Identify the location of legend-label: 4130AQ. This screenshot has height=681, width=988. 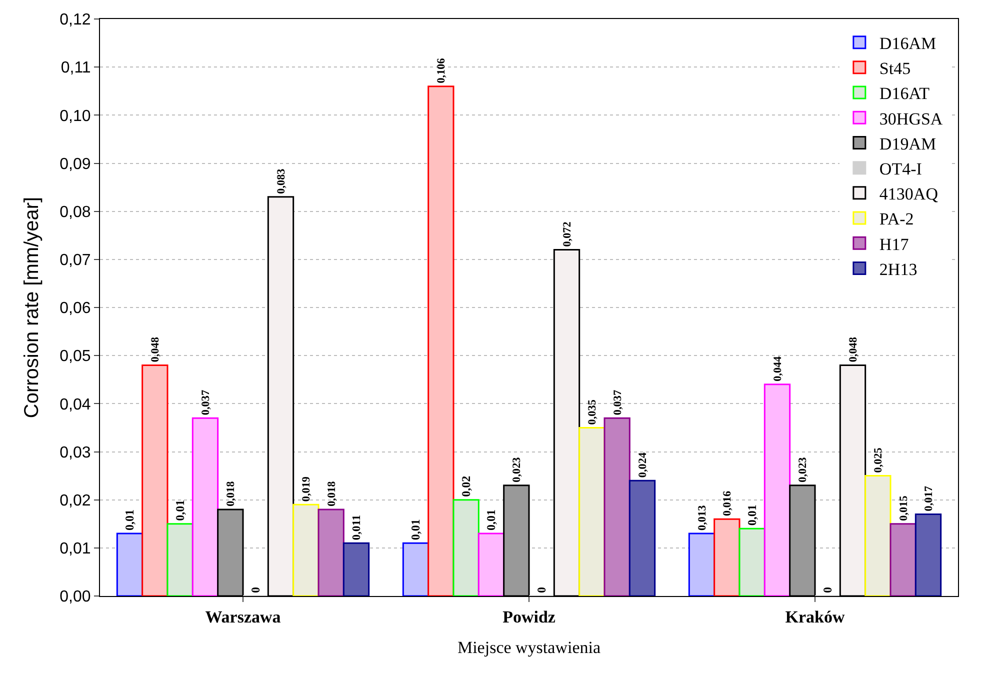
(908, 194).